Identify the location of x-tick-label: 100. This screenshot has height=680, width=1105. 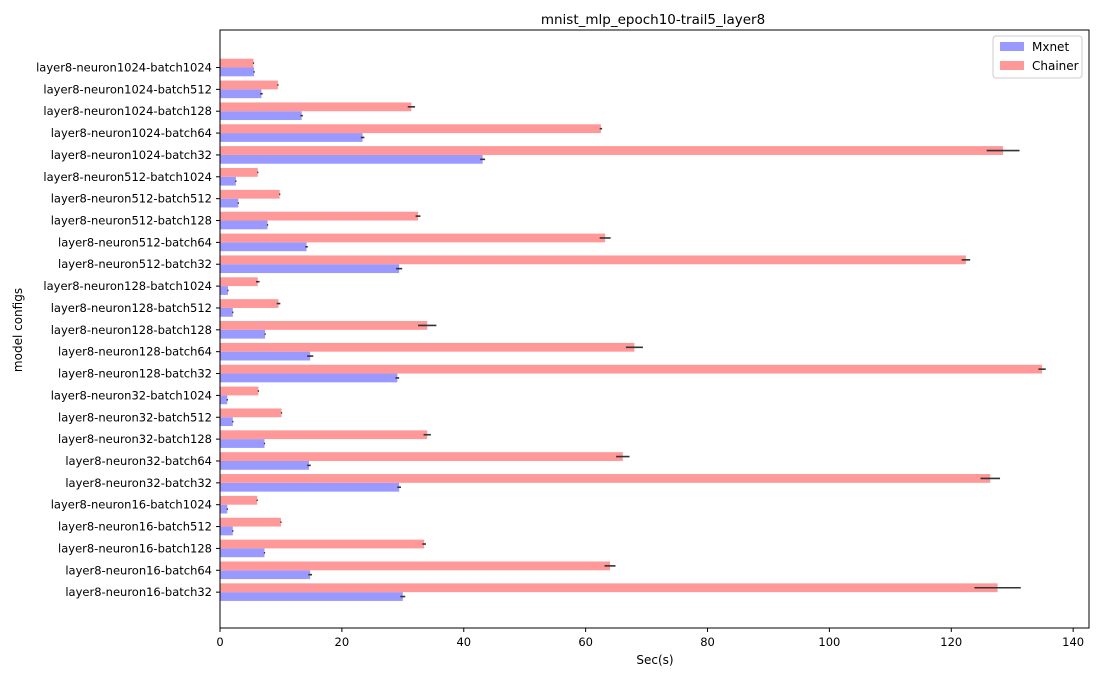
(829, 642).